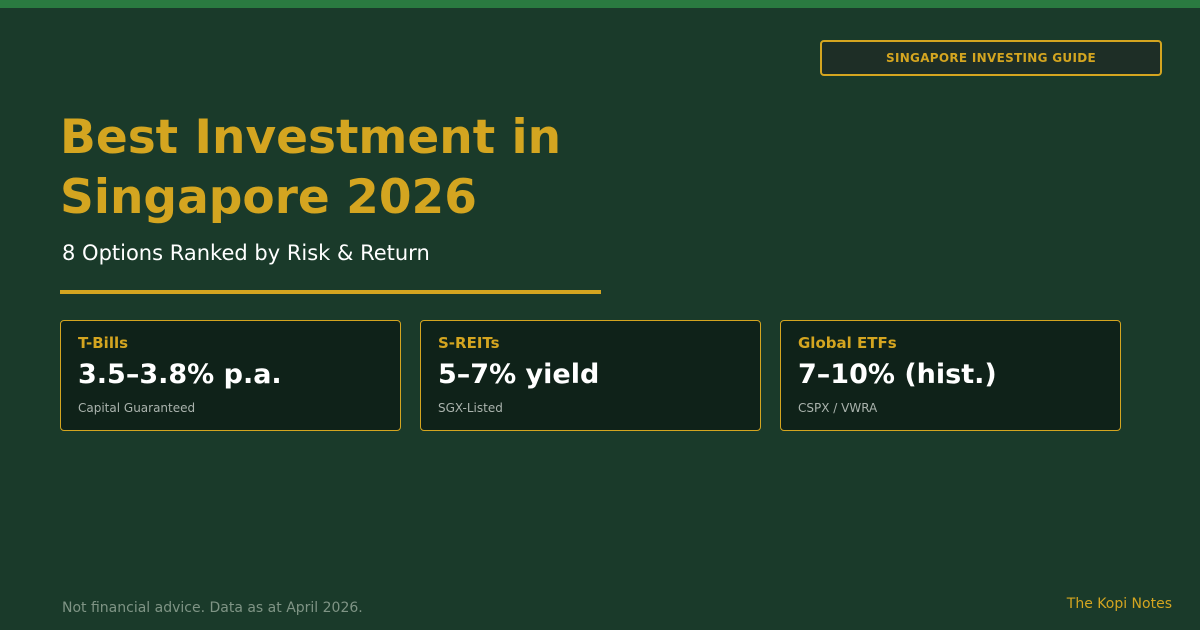 The image size is (1200, 630). I want to click on stat-card-label: T-Bills, so click(103, 343).